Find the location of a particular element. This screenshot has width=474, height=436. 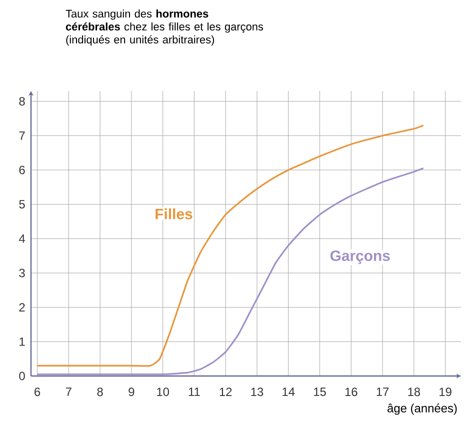

x-tick-label: 13 is located at coordinates (257, 392).